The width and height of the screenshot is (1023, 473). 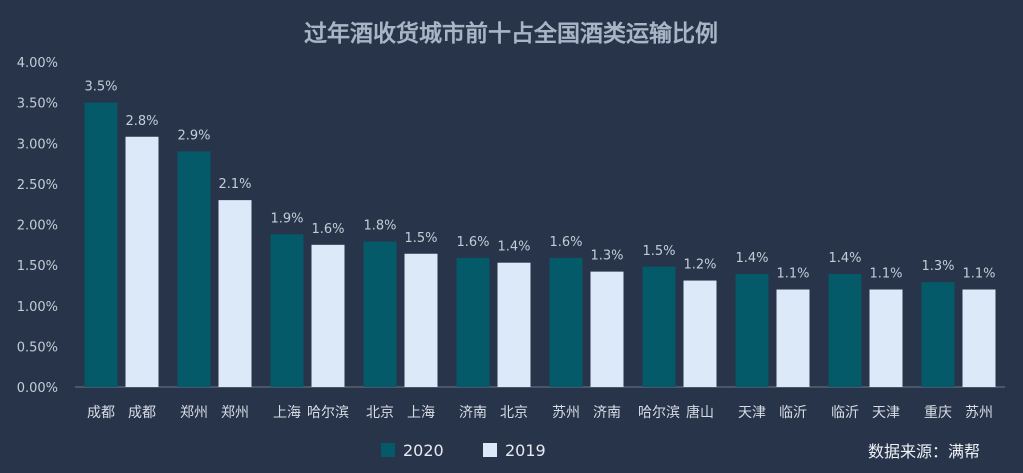 What do you see at coordinates (752, 330) in the screenshot?
I see `bar-2020-天津` at bounding box center [752, 330].